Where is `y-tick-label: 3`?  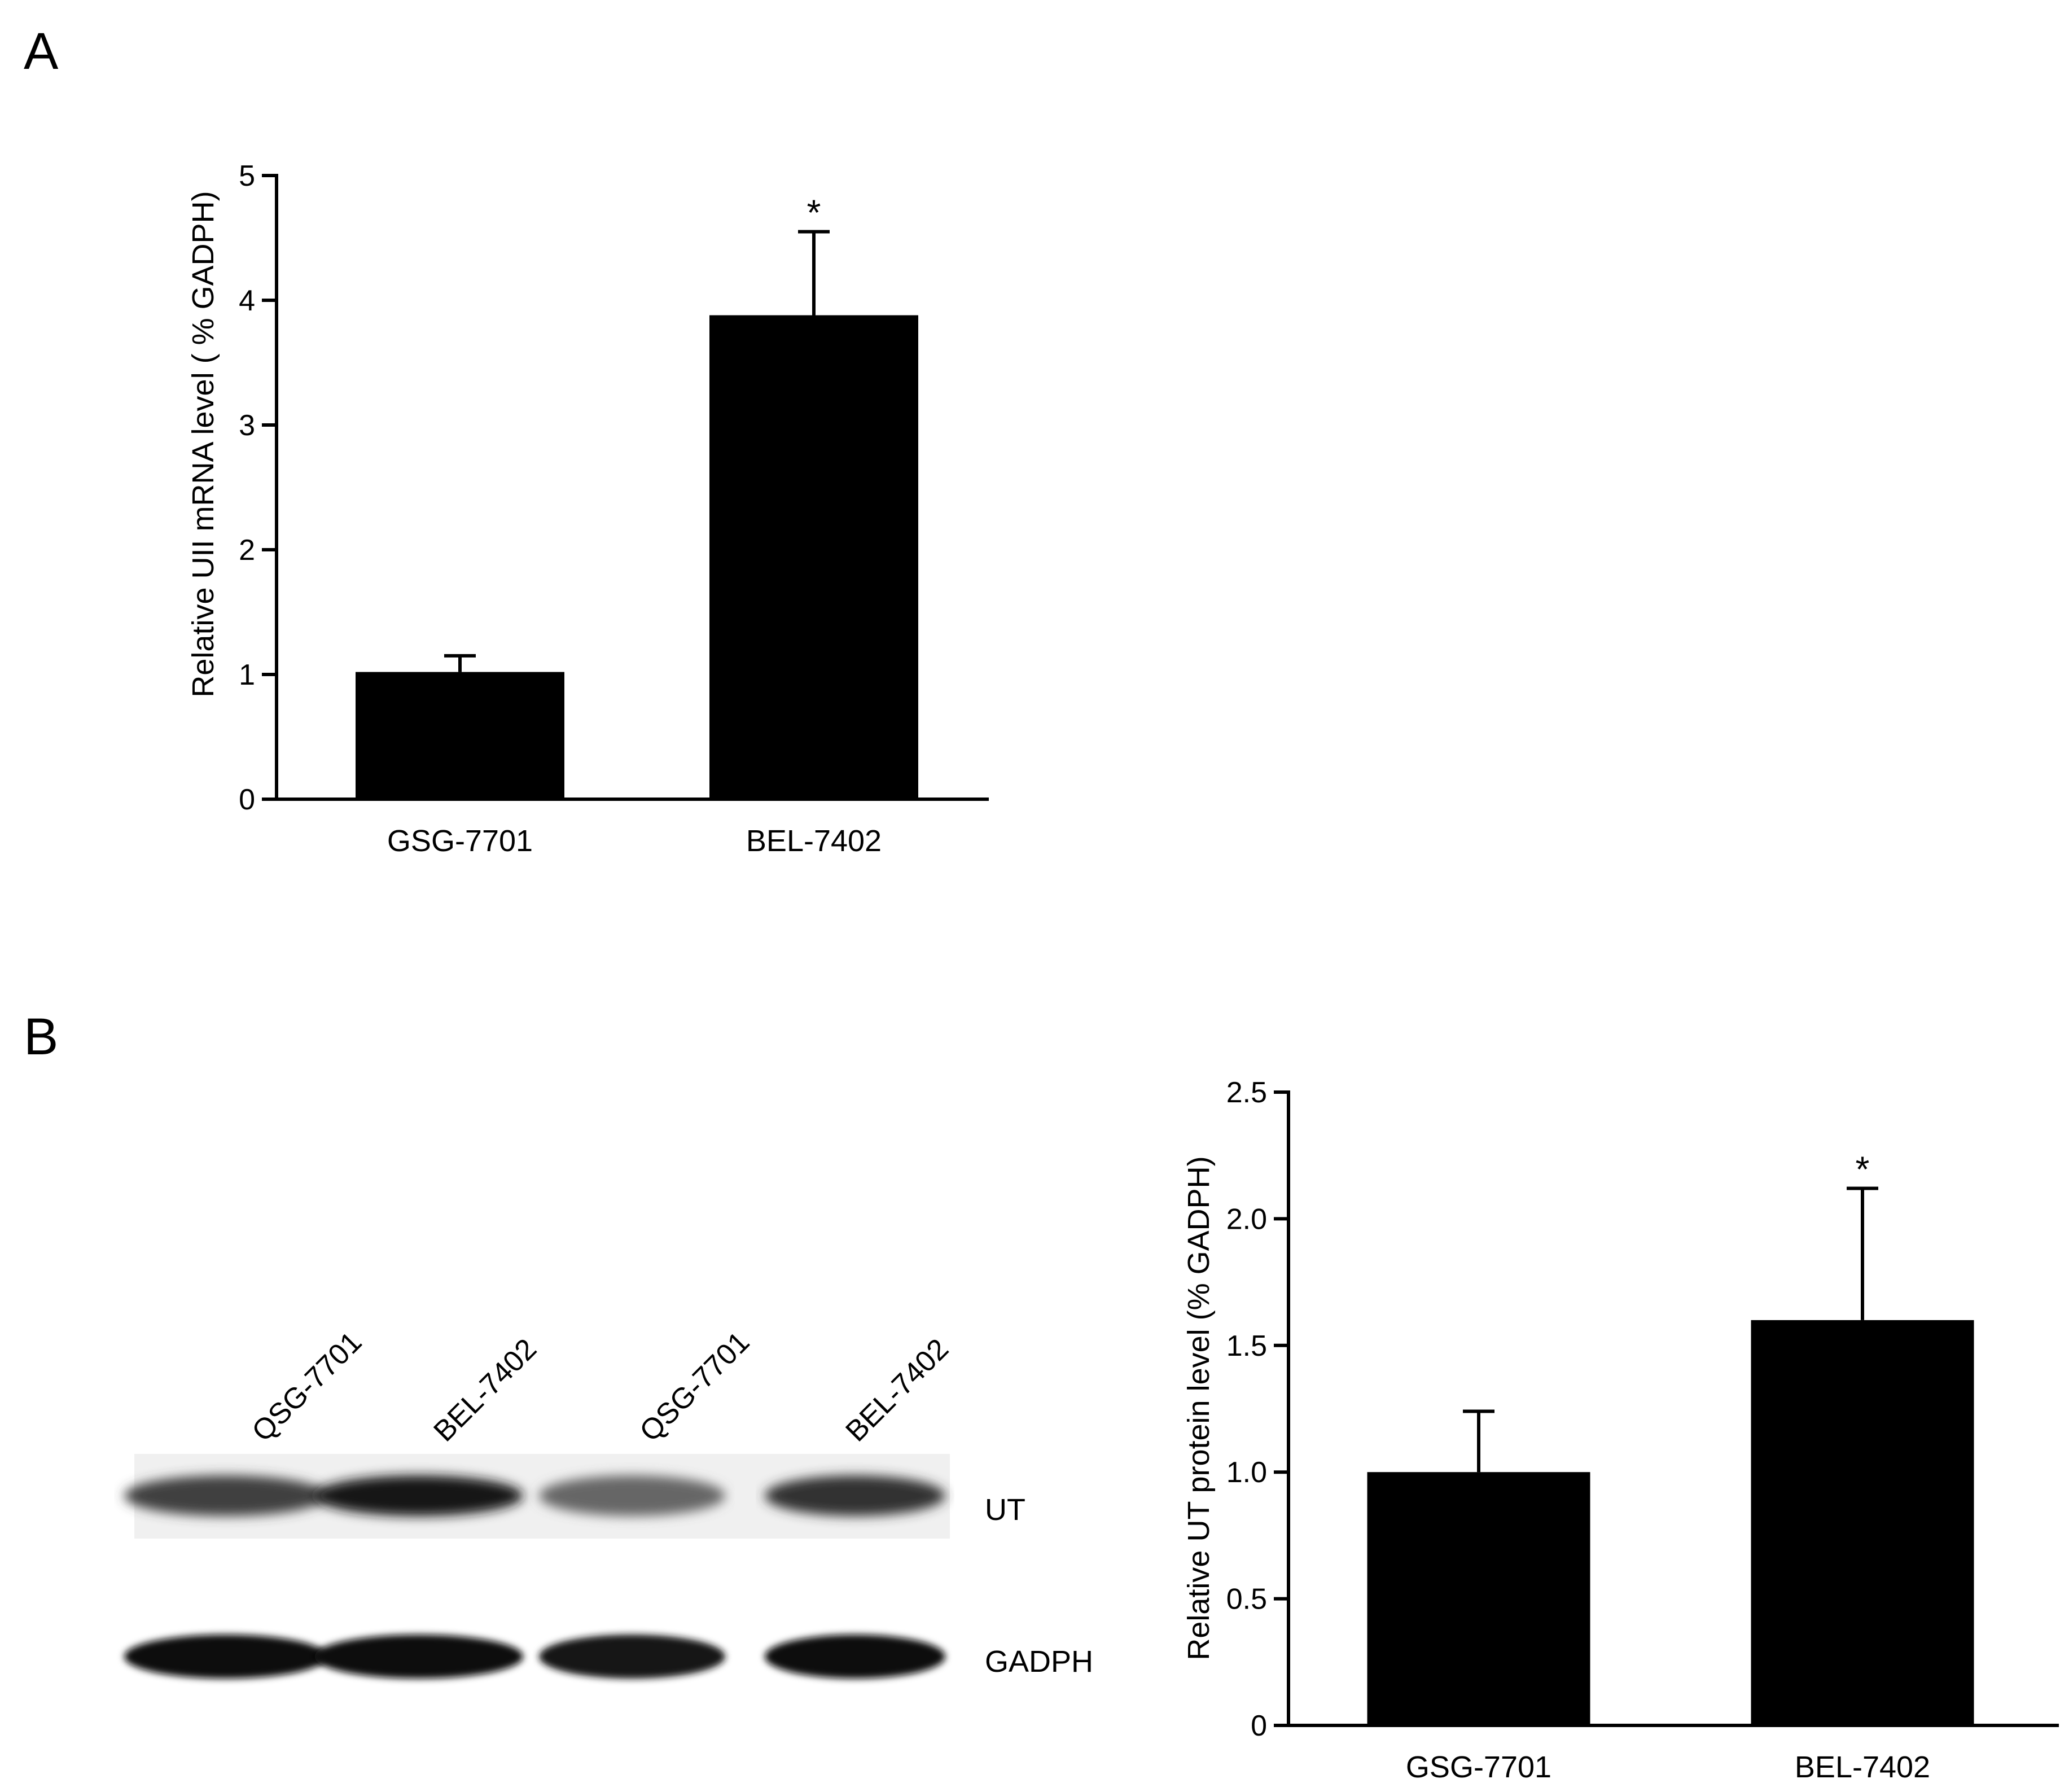 y-tick-label: 3 is located at coordinates (247, 425).